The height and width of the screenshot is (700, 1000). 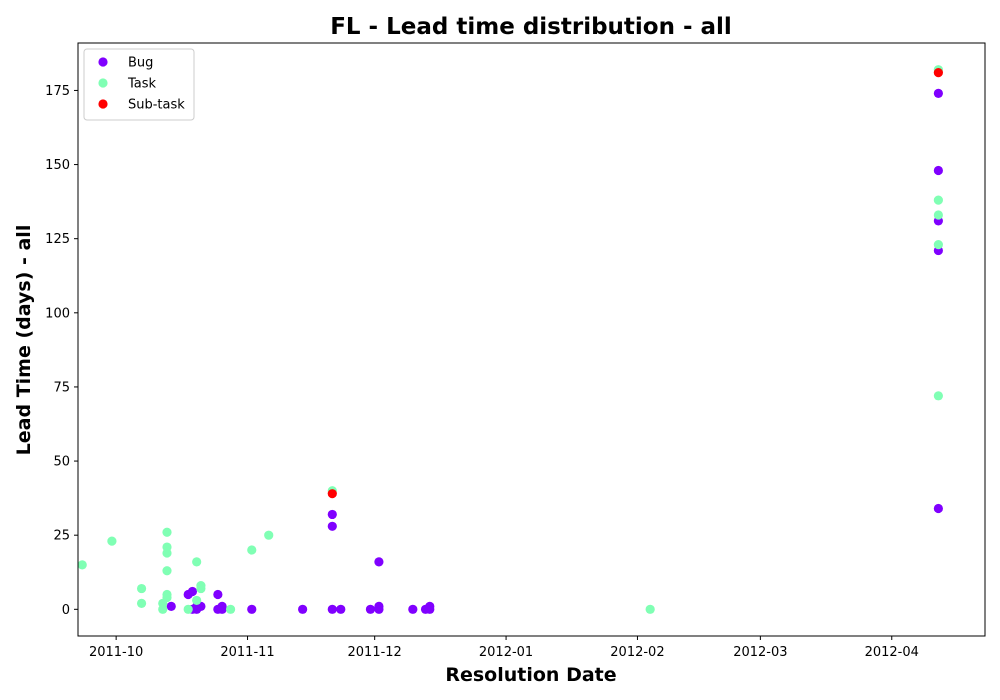 What do you see at coordinates (57, 239) in the screenshot?
I see `y-tick-label: 125` at bounding box center [57, 239].